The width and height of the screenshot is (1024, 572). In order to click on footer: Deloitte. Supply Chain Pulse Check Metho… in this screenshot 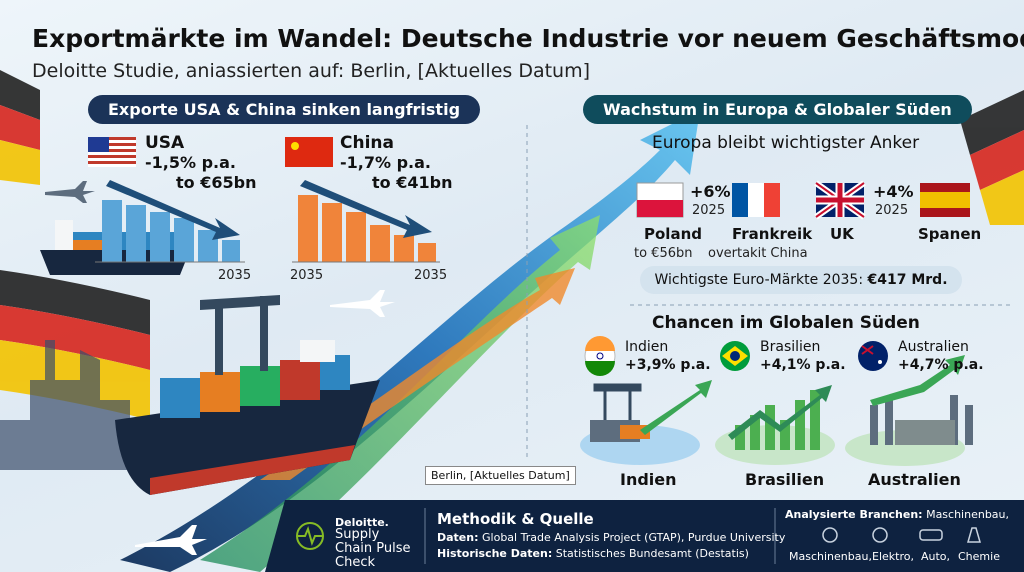, I will do `click(512, 536)`.